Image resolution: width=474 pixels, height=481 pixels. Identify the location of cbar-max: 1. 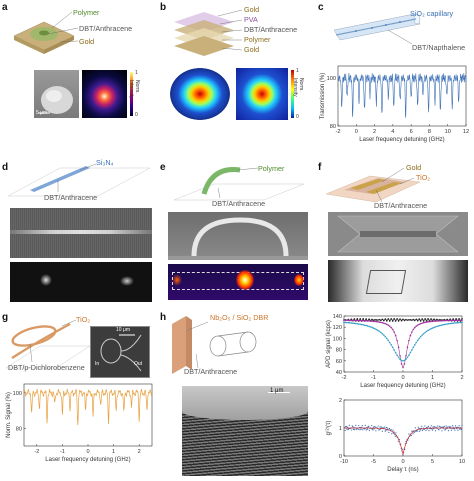
(297, 71).